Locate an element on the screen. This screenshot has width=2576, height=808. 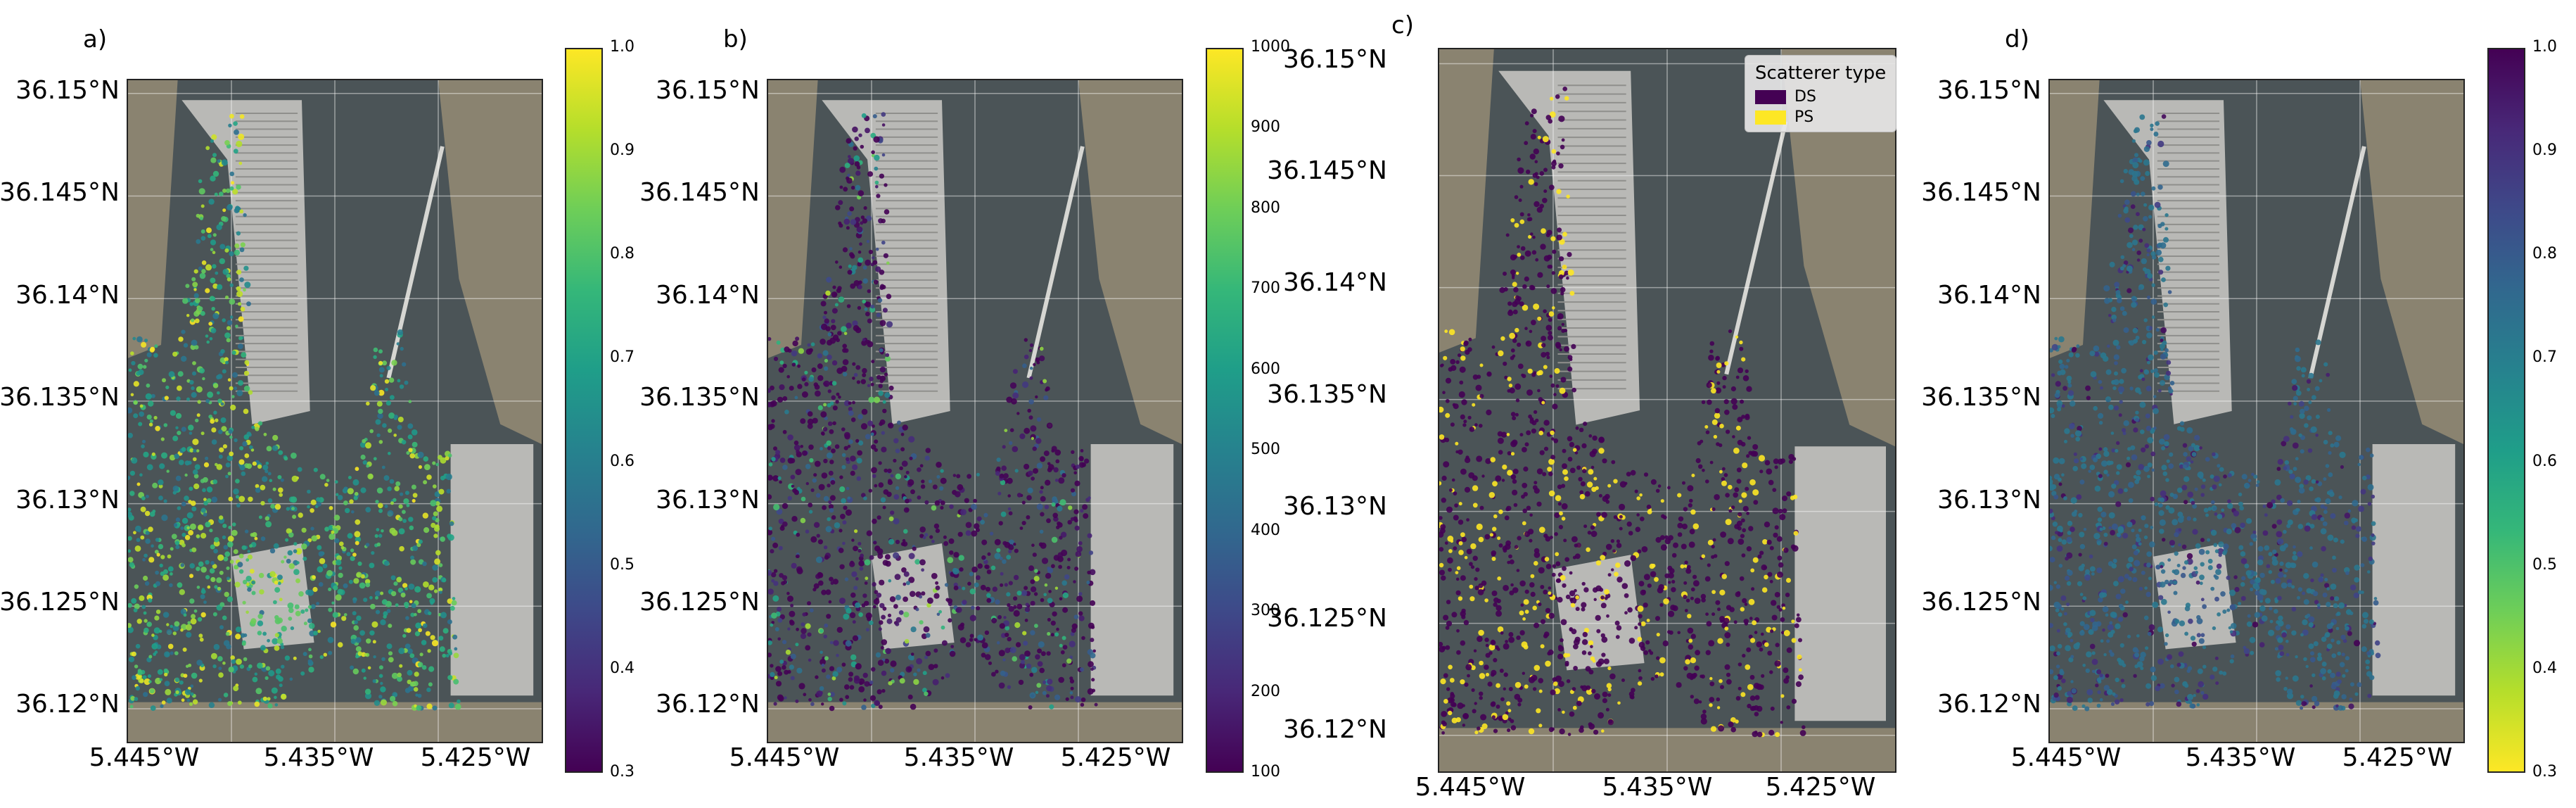
lat-label: 36.135°N is located at coordinates (699, 397).